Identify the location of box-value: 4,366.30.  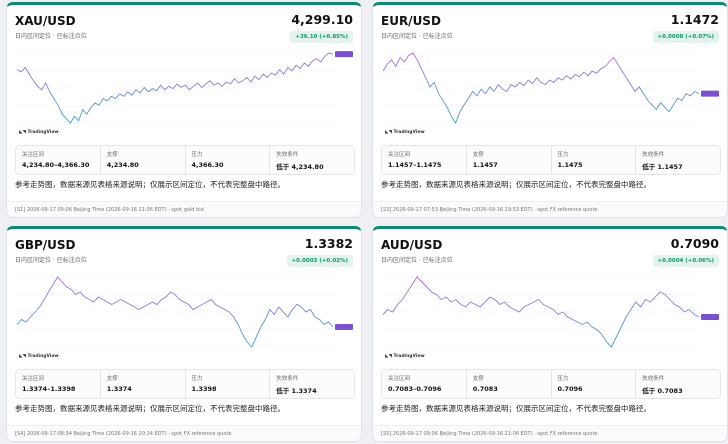
(207, 165).